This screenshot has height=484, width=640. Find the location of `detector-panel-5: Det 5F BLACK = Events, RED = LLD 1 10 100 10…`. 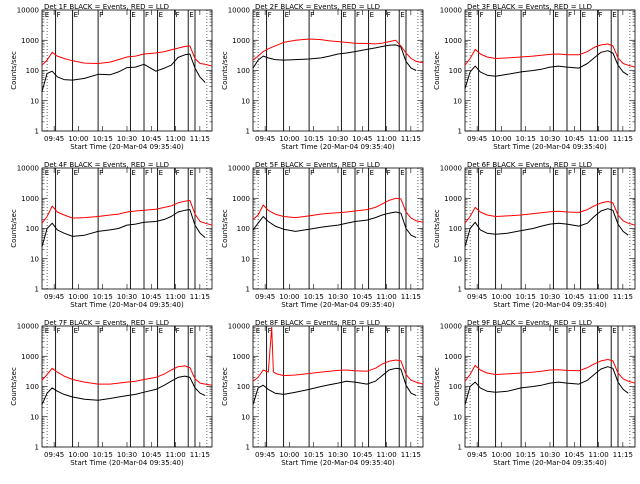

detector-panel-5: Det 5F BLACK = Events, RED = LLD 1 10 100 10… is located at coordinates (322, 235).